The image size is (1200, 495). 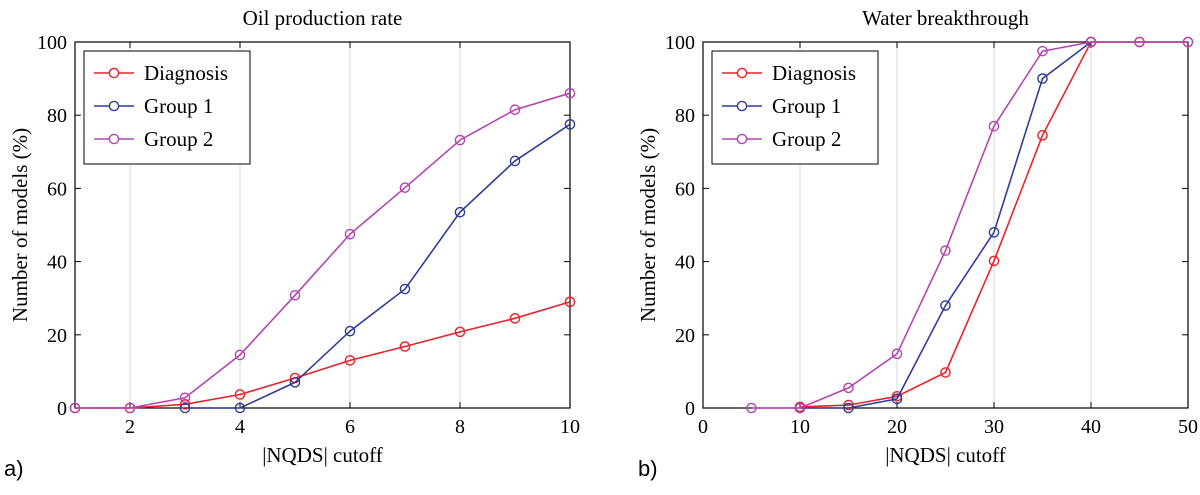 What do you see at coordinates (814, 73) in the screenshot?
I see `legend-label: Diagnosis` at bounding box center [814, 73].